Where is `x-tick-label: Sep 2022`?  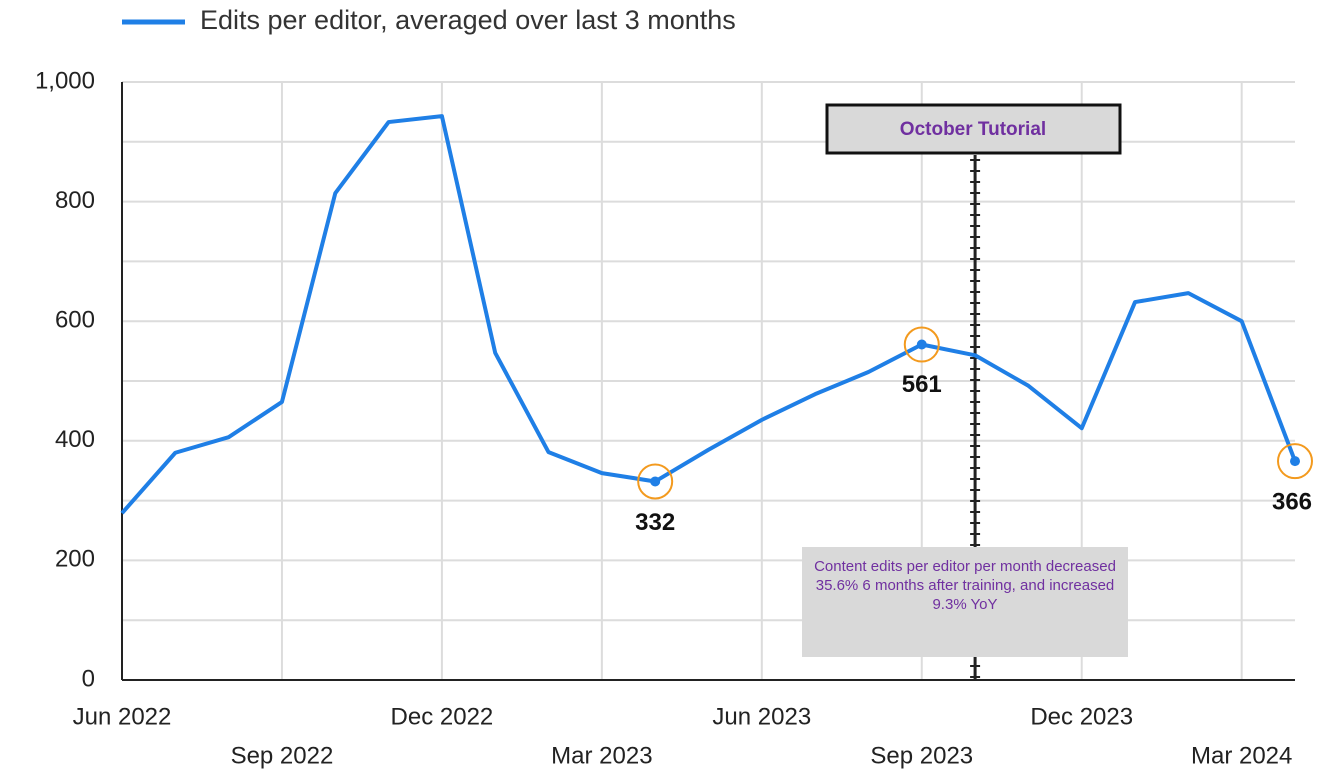 x-tick-label: Sep 2022 is located at coordinates (282, 755).